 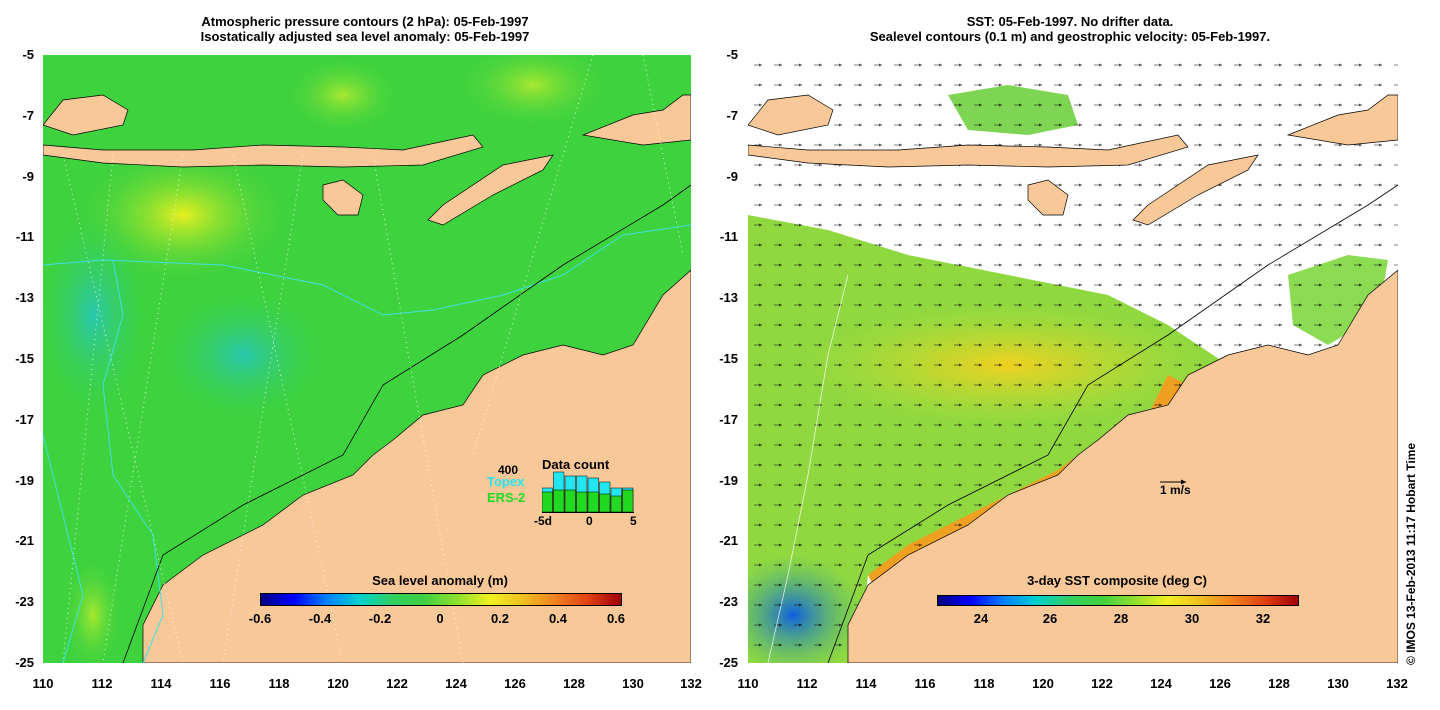 I want to click on left-x-tick: 130, so click(x=633, y=683).